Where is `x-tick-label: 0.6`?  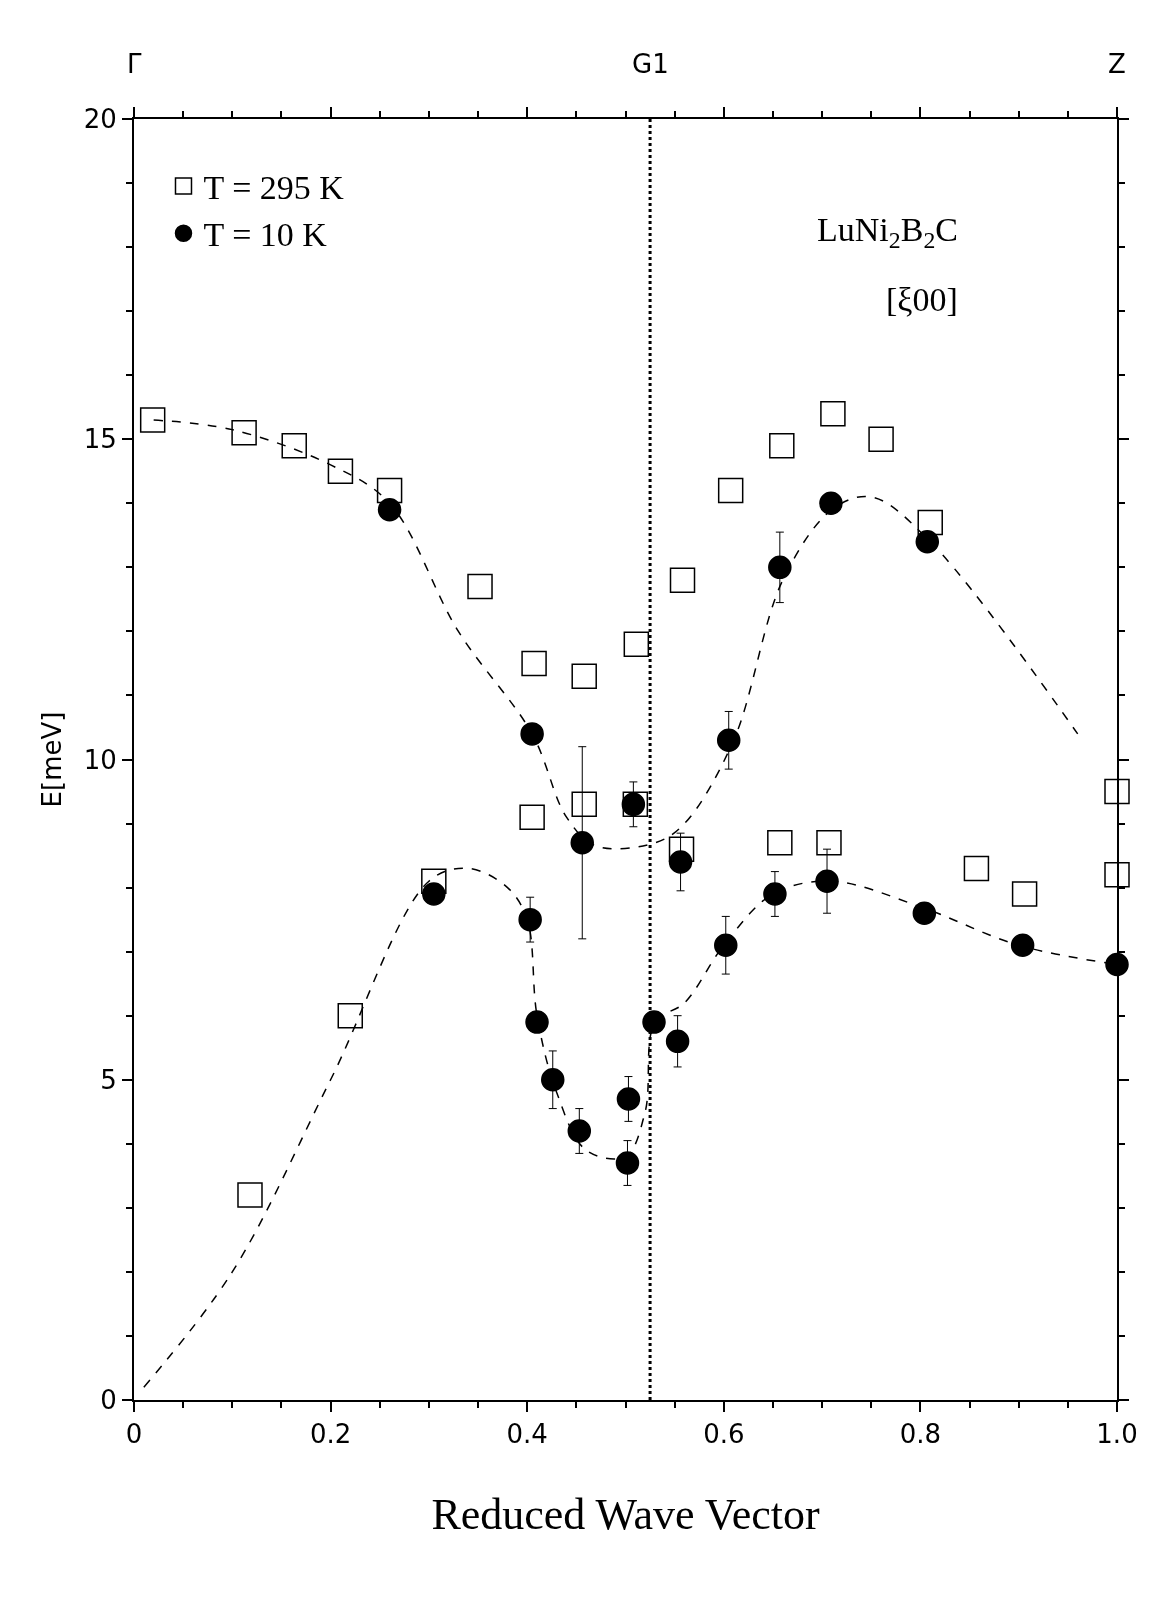 x-tick-label: 0.6 is located at coordinates (724, 1434).